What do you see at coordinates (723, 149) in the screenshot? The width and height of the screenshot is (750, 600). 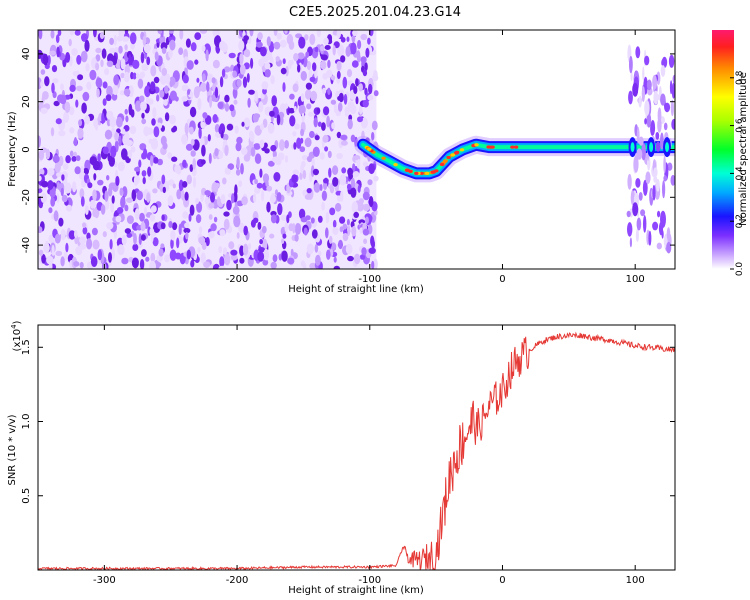 I see `colorbar-gradient` at bounding box center [723, 149].